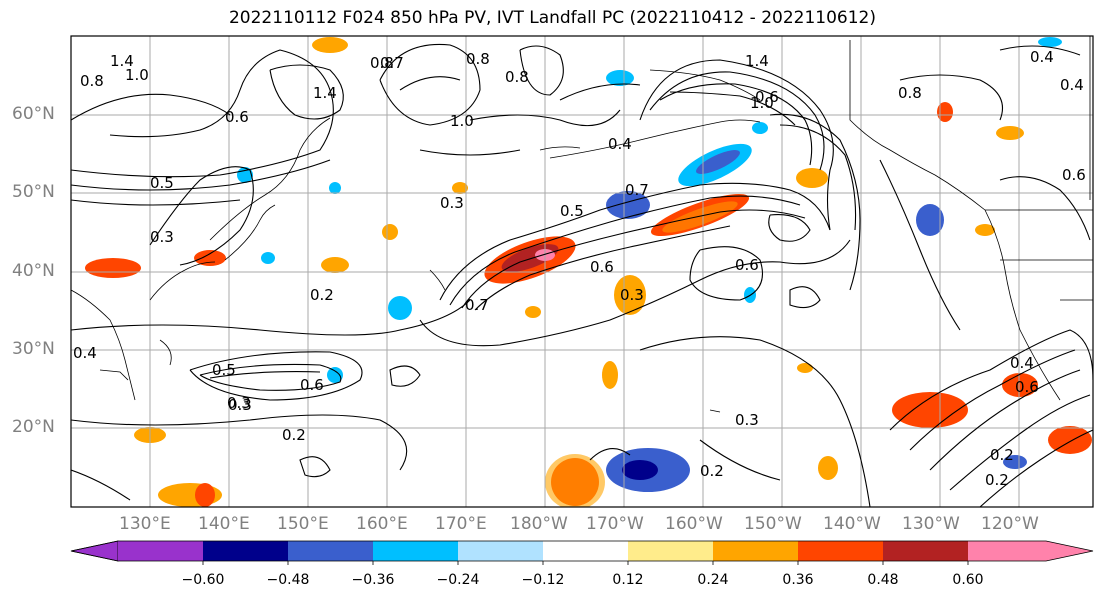 The image size is (1105, 601). Describe the element at coordinates (33, 349) in the screenshot. I see `lat-label: 30°N` at that location.